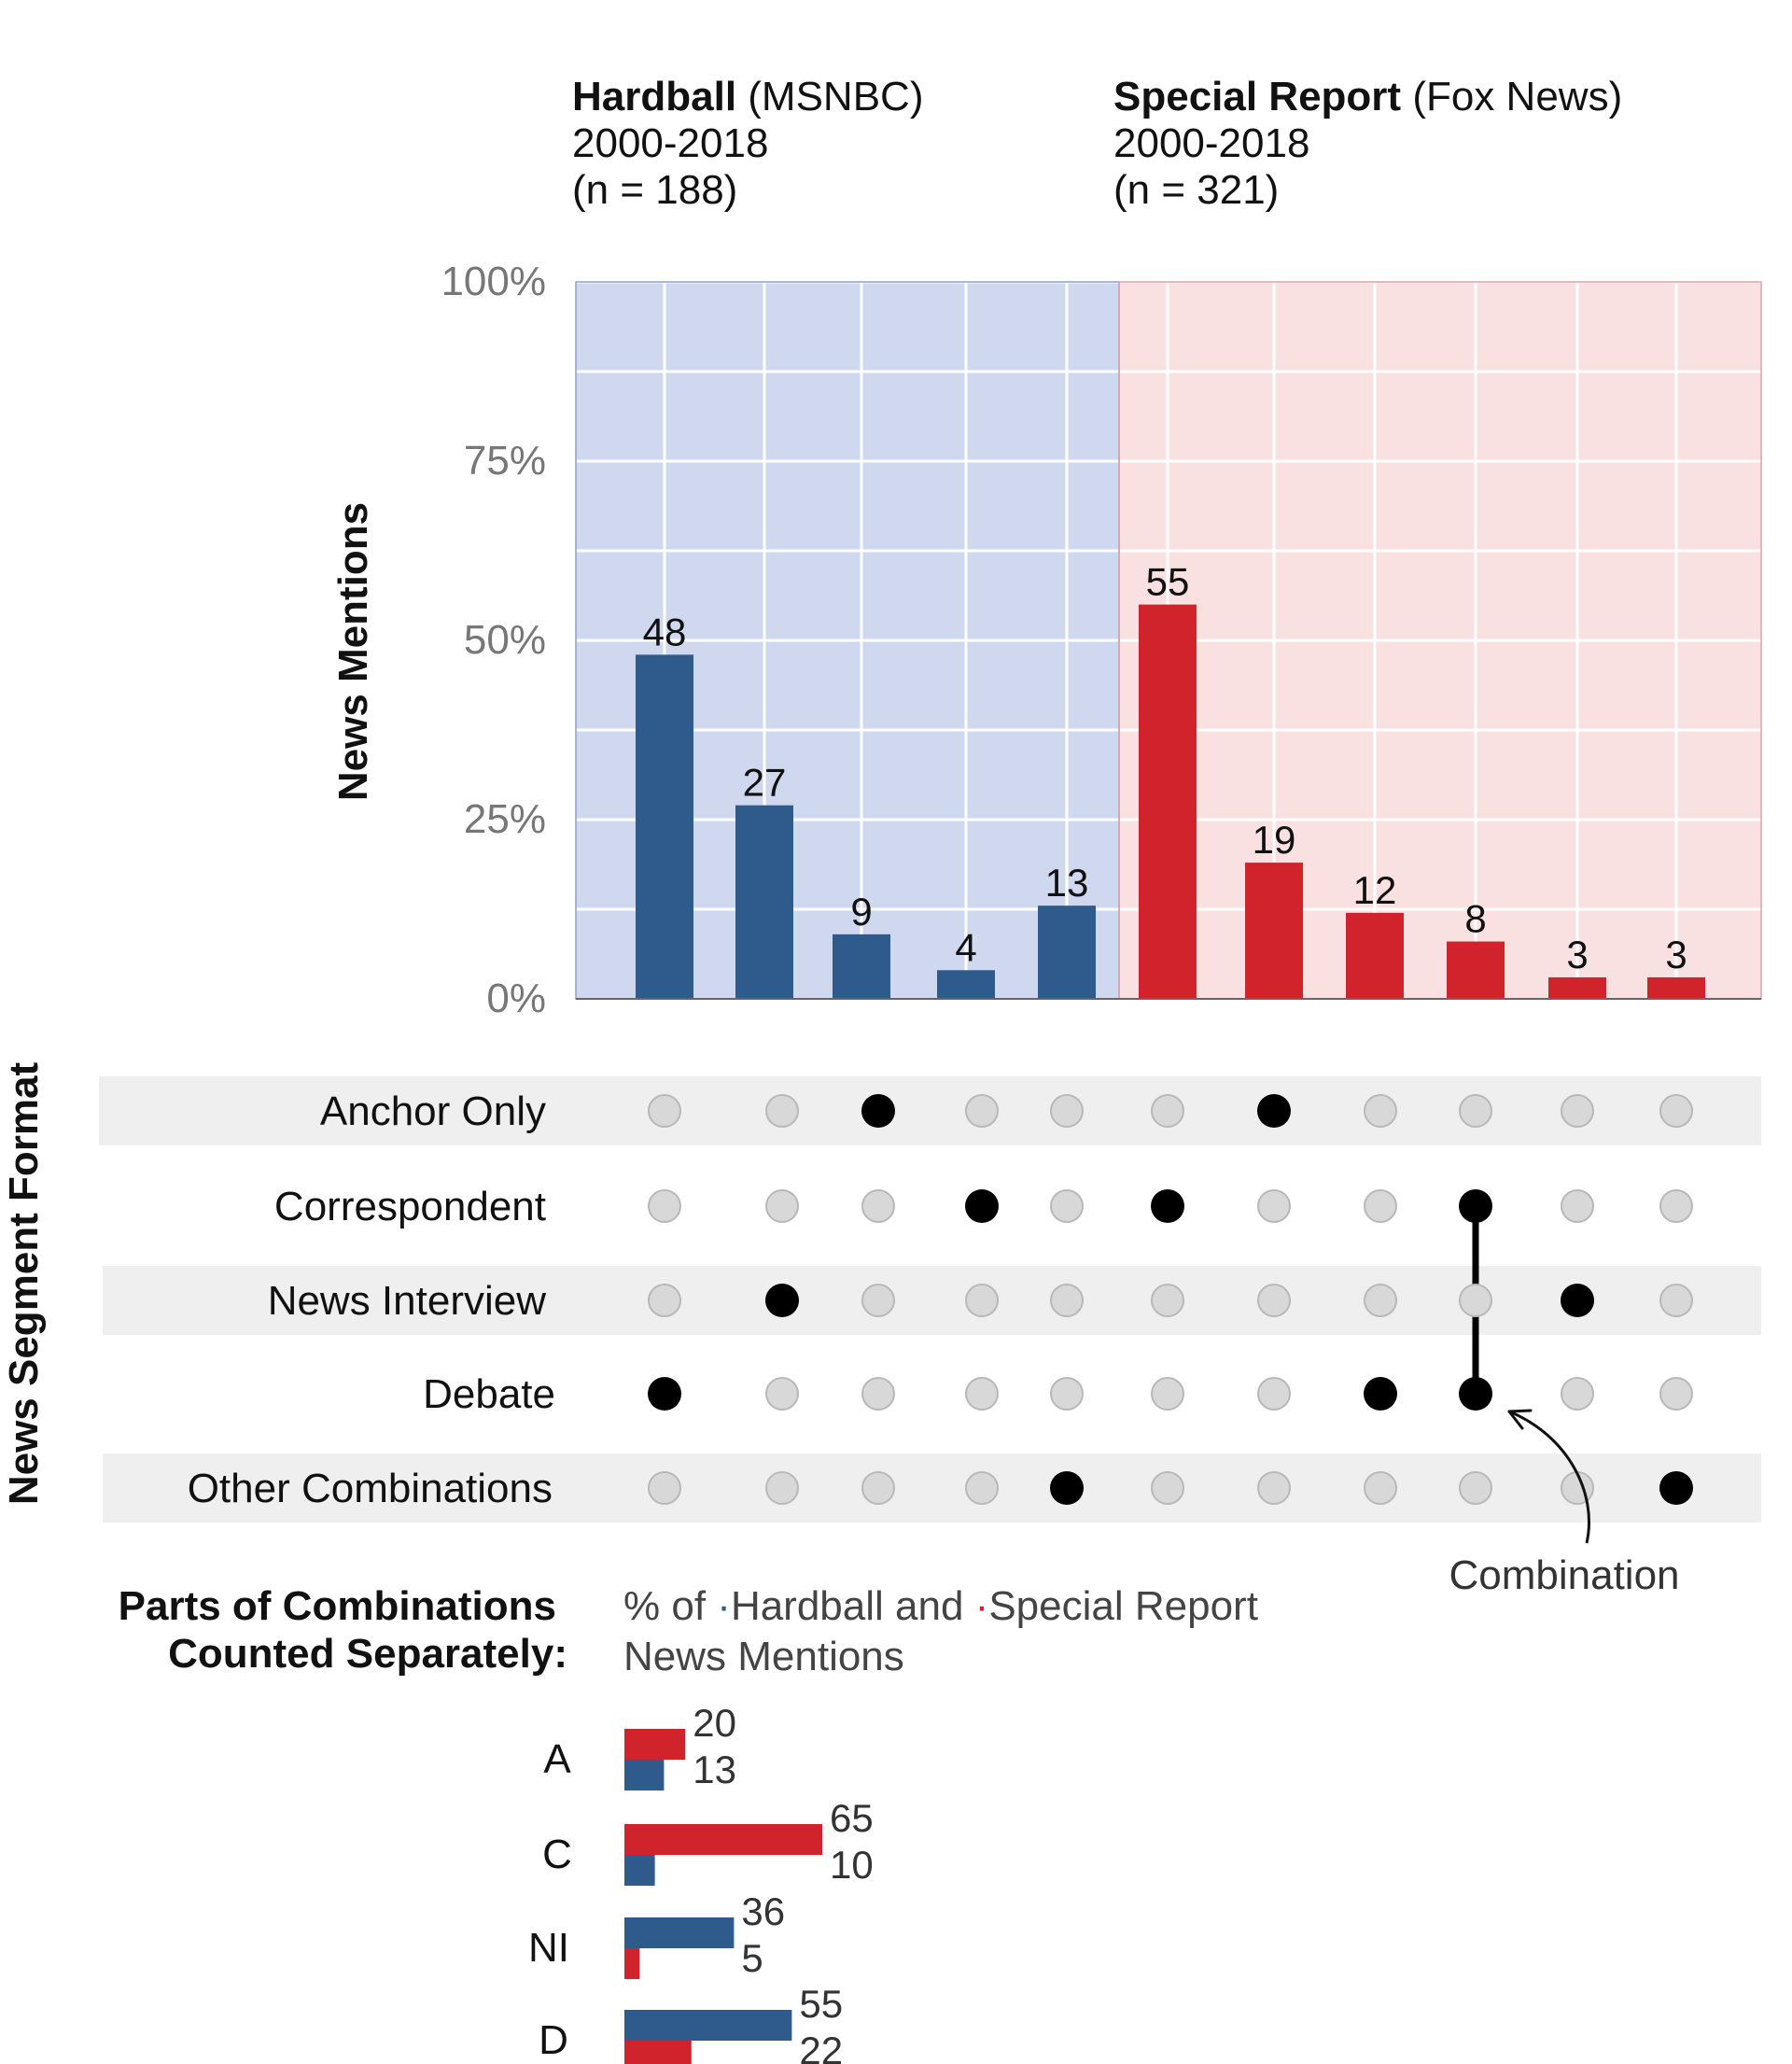  What do you see at coordinates (337, 1606) in the screenshot?
I see `parts-title-line1: Parts of Combinations` at bounding box center [337, 1606].